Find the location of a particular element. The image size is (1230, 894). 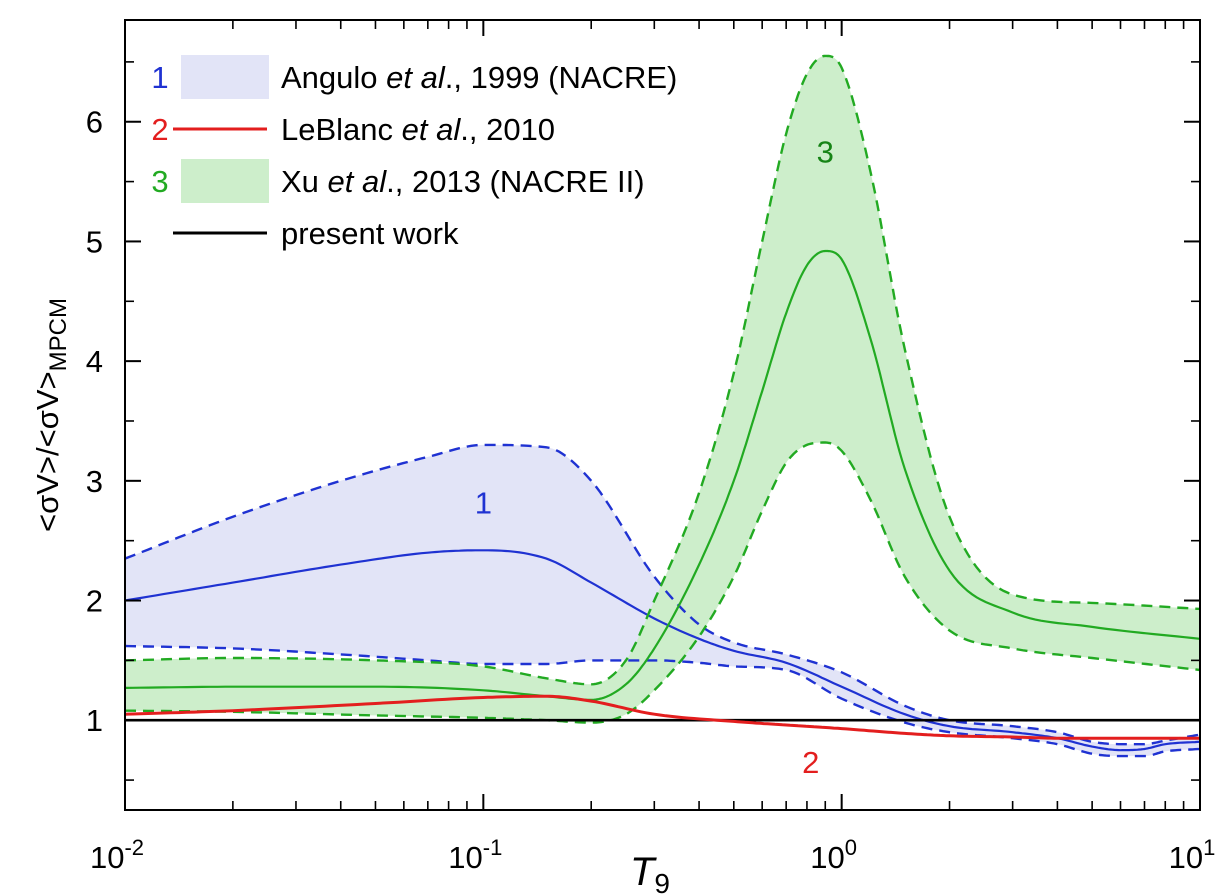

legend-item: 2 LeBlanc et al., 2010 is located at coordinates (353, 129).